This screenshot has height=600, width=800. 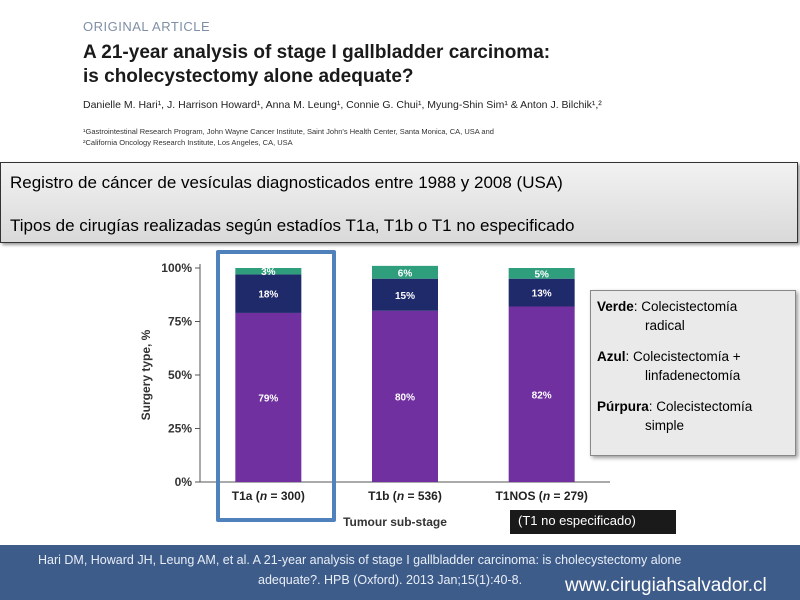 What do you see at coordinates (665, 325) in the screenshot?
I see `legend-green-text-cont: radical` at bounding box center [665, 325].